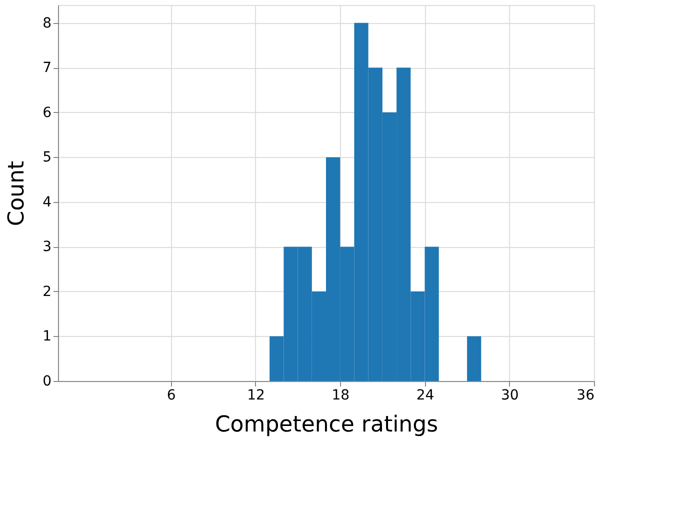 Image resolution: width=683 pixels, height=524 pixels. I want to click on x-tick-label: 30, so click(509, 396).